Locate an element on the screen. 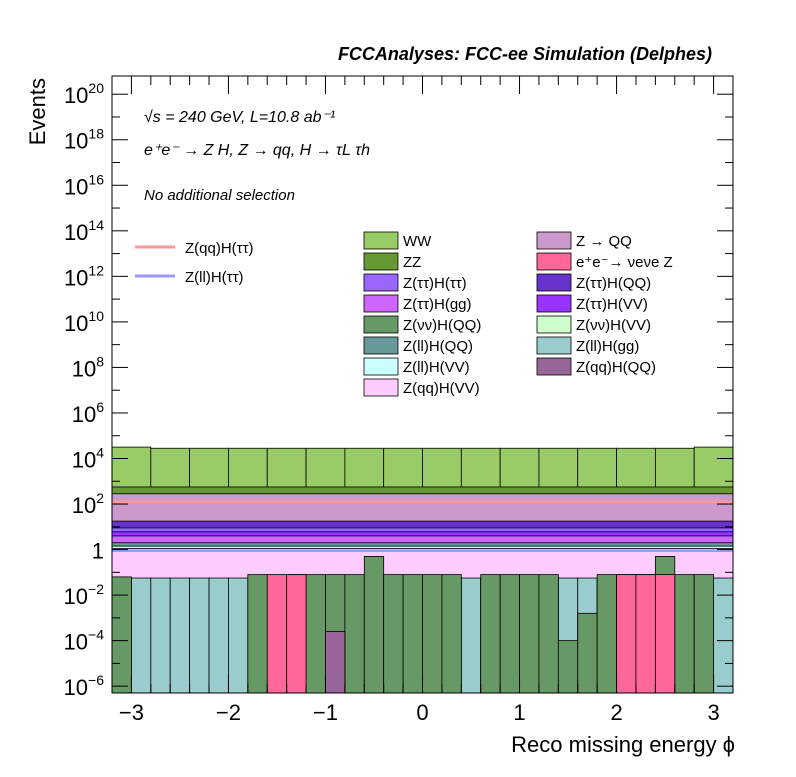  y-axis-label: Events is located at coordinates (37, 111).